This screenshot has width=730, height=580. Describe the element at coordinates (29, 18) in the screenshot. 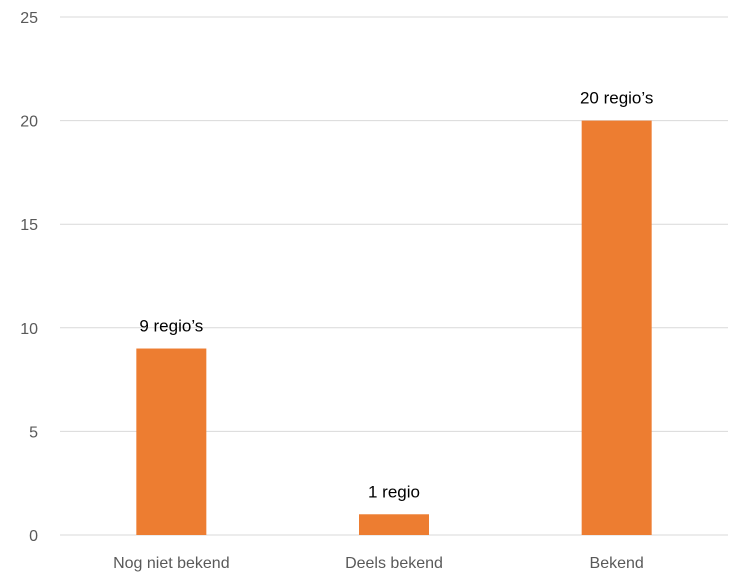

I see `y-tick-label: 25` at that location.